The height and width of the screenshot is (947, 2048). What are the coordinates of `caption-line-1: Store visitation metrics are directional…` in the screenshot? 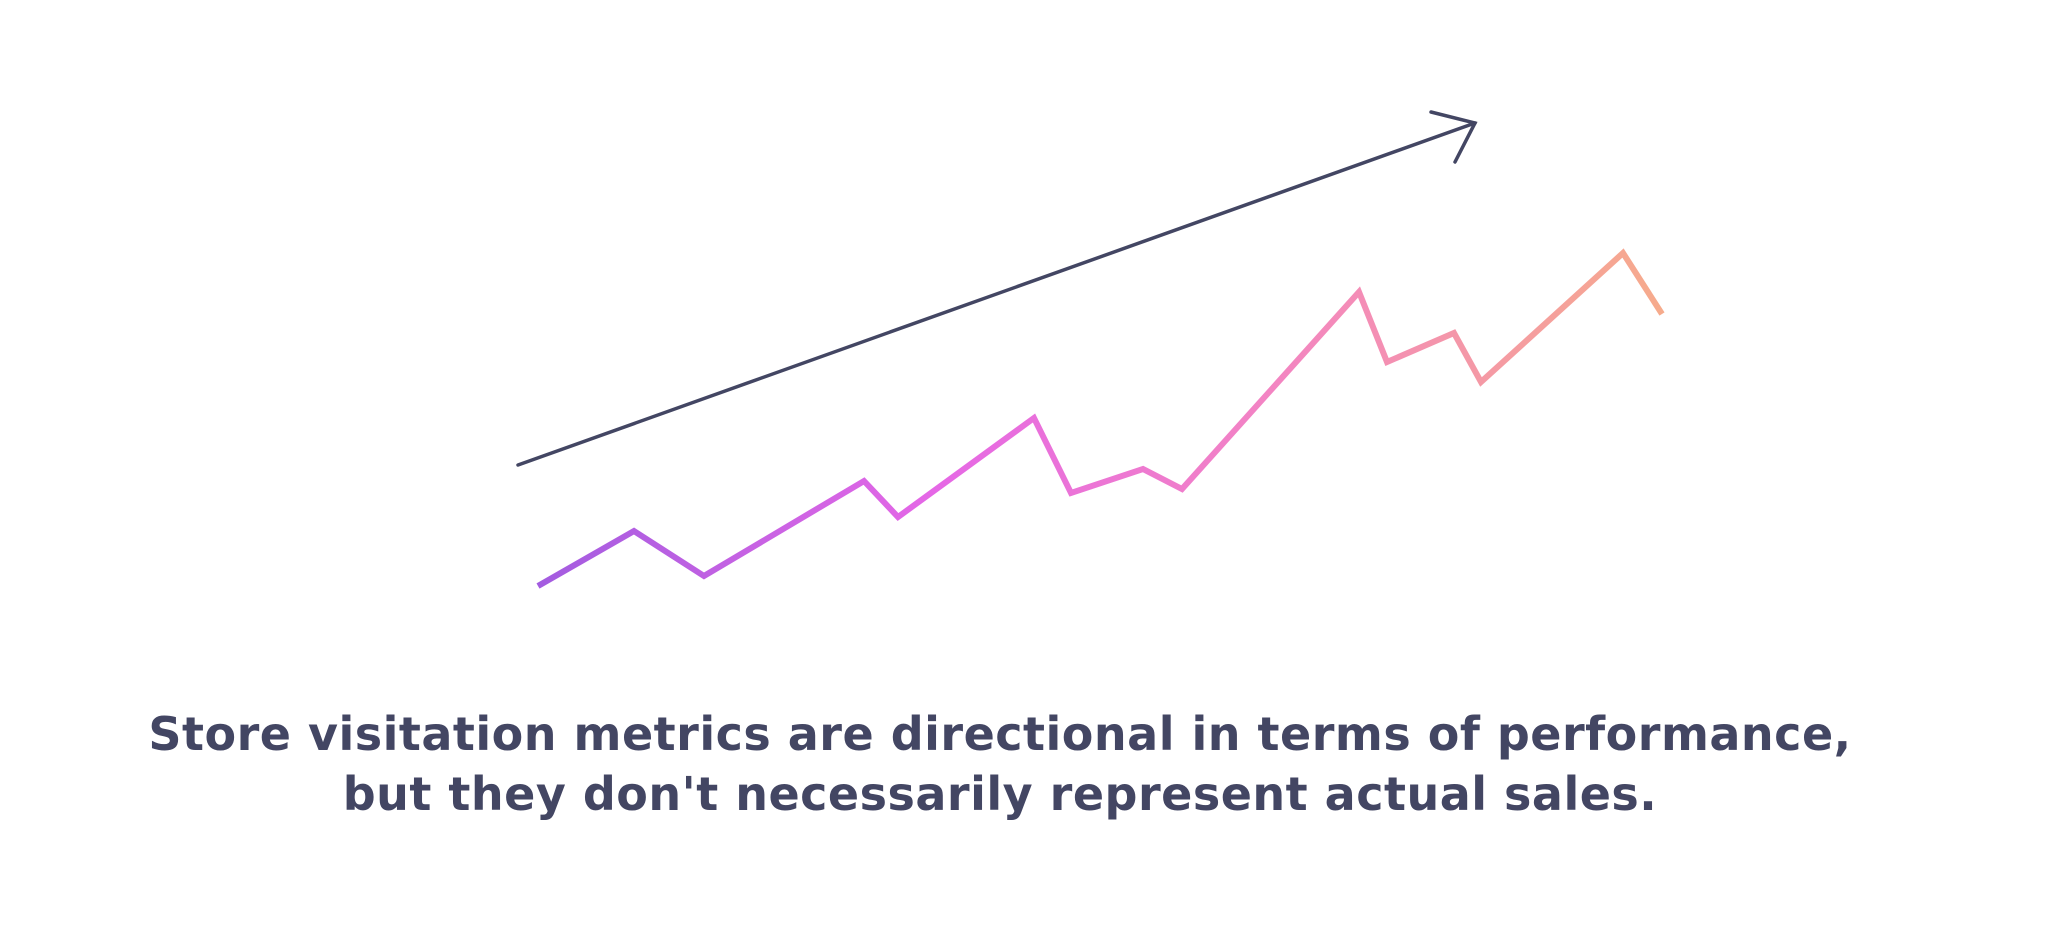 It's located at (1000, 734).